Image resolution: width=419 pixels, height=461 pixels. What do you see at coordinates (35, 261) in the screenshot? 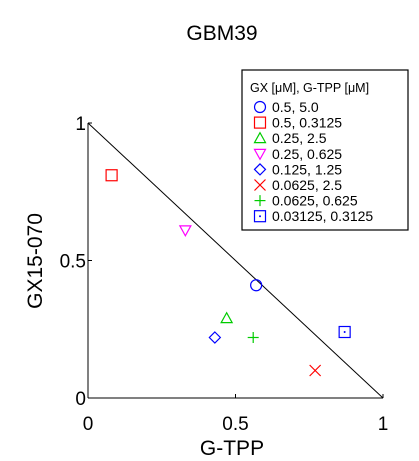
I see `y-axis-title: GX15-070` at bounding box center [35, 261].